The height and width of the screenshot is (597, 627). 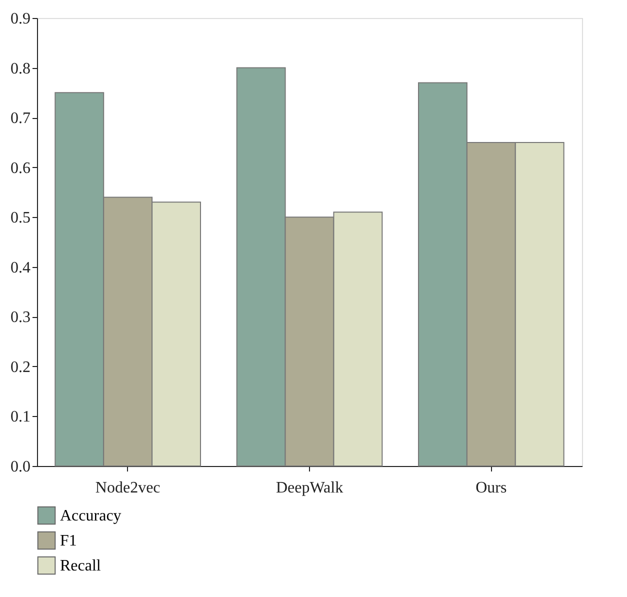 What do you see at coordinates (20, 267) in the screenshot?
I see `y-tick-label: 0.4` at bounding box center [20, 267].